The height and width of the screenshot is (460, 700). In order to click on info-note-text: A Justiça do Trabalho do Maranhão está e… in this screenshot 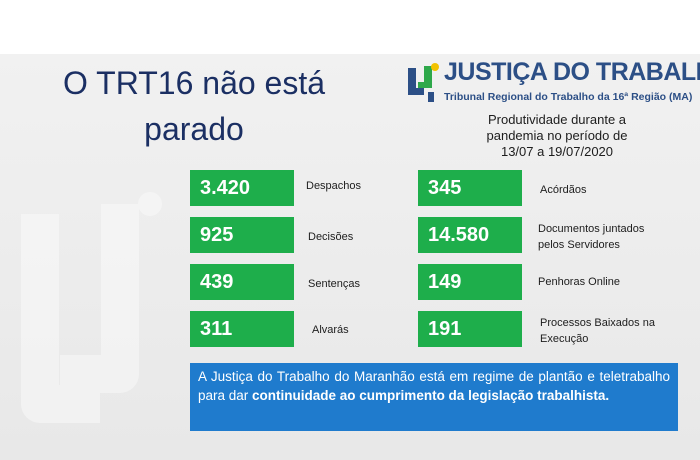, I will do `click(434, 386)`.